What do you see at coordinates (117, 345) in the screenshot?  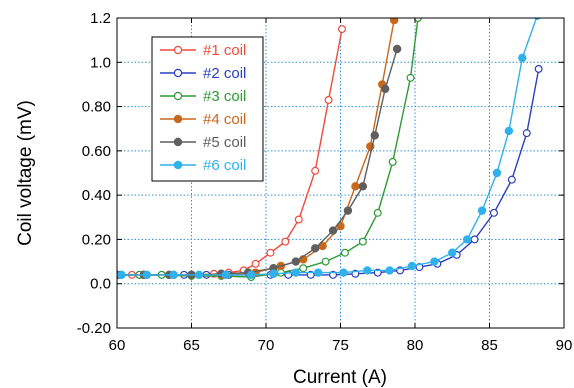 I see `x-tick-label: 60` at bounding box center [117, 345].